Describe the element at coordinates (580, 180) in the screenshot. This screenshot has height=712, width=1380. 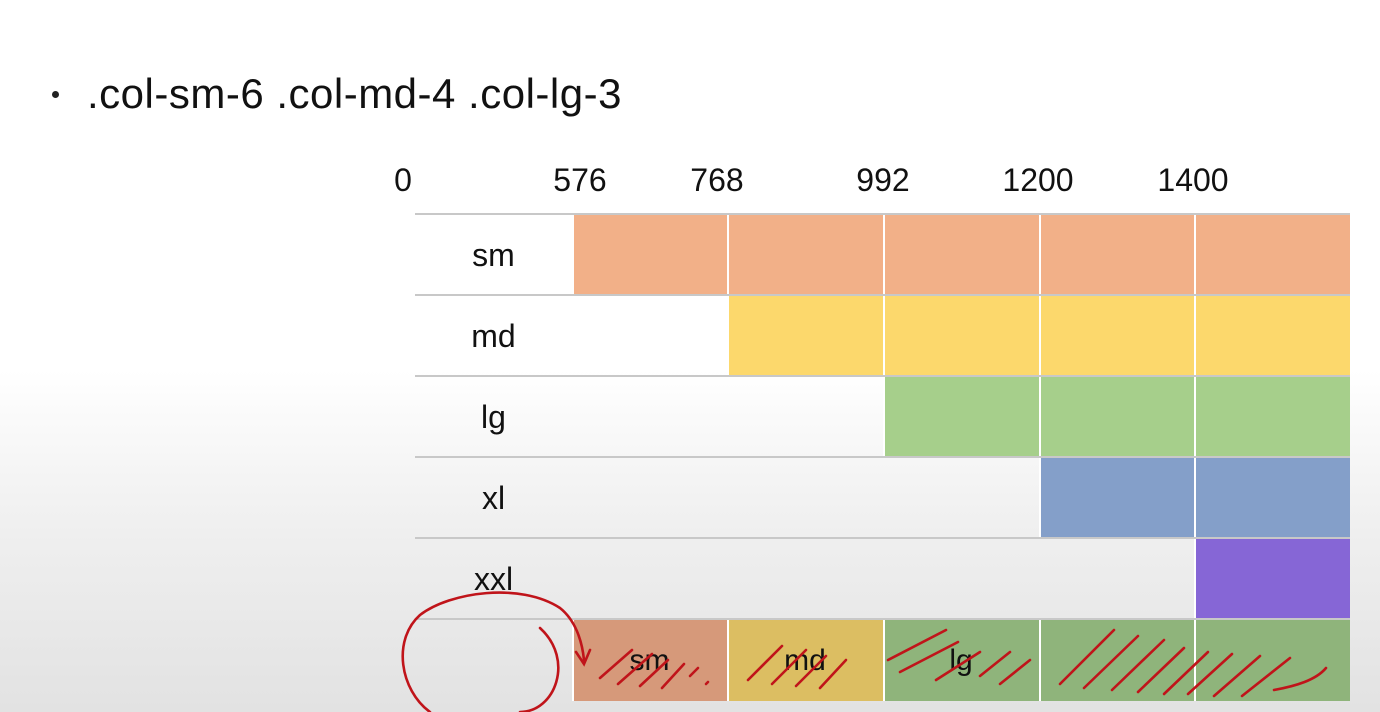
I see `breakpoint-label-576: 576` at that location.